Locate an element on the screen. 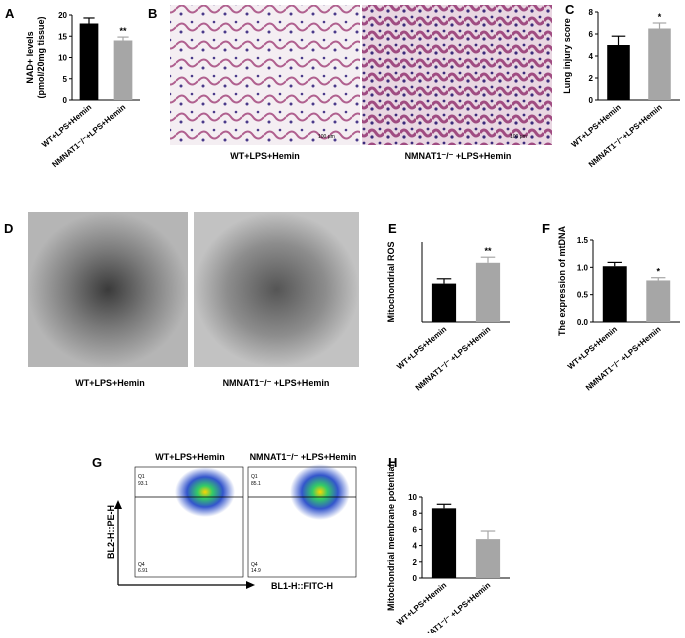 The width and height of the screenshot is (685, 638). y-axis-label: Lung injury score is located at coordinates (567, 56).